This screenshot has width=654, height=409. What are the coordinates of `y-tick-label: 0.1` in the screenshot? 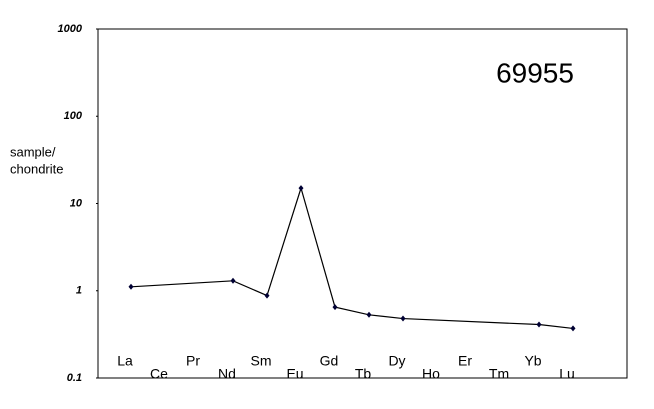 It's located at (74, 378).